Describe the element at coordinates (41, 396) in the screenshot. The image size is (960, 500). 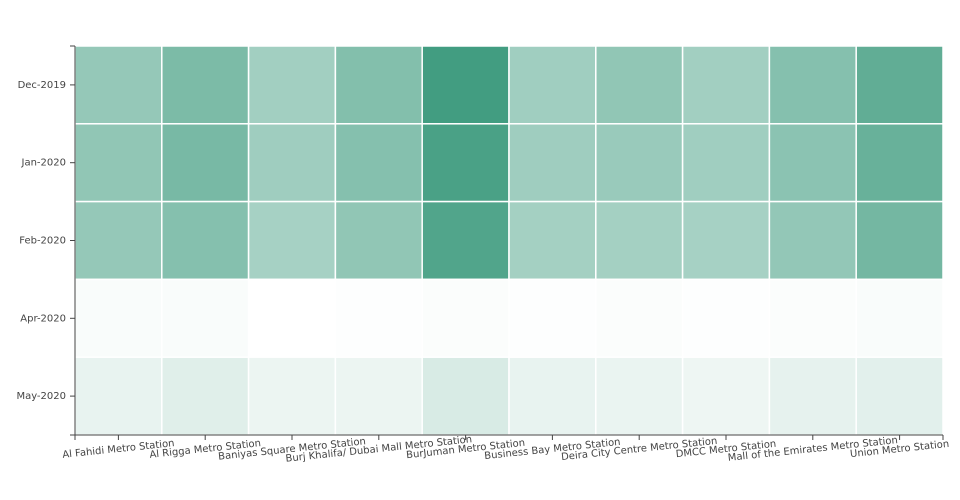
I see `y-tick-label: May-2020` at that location.